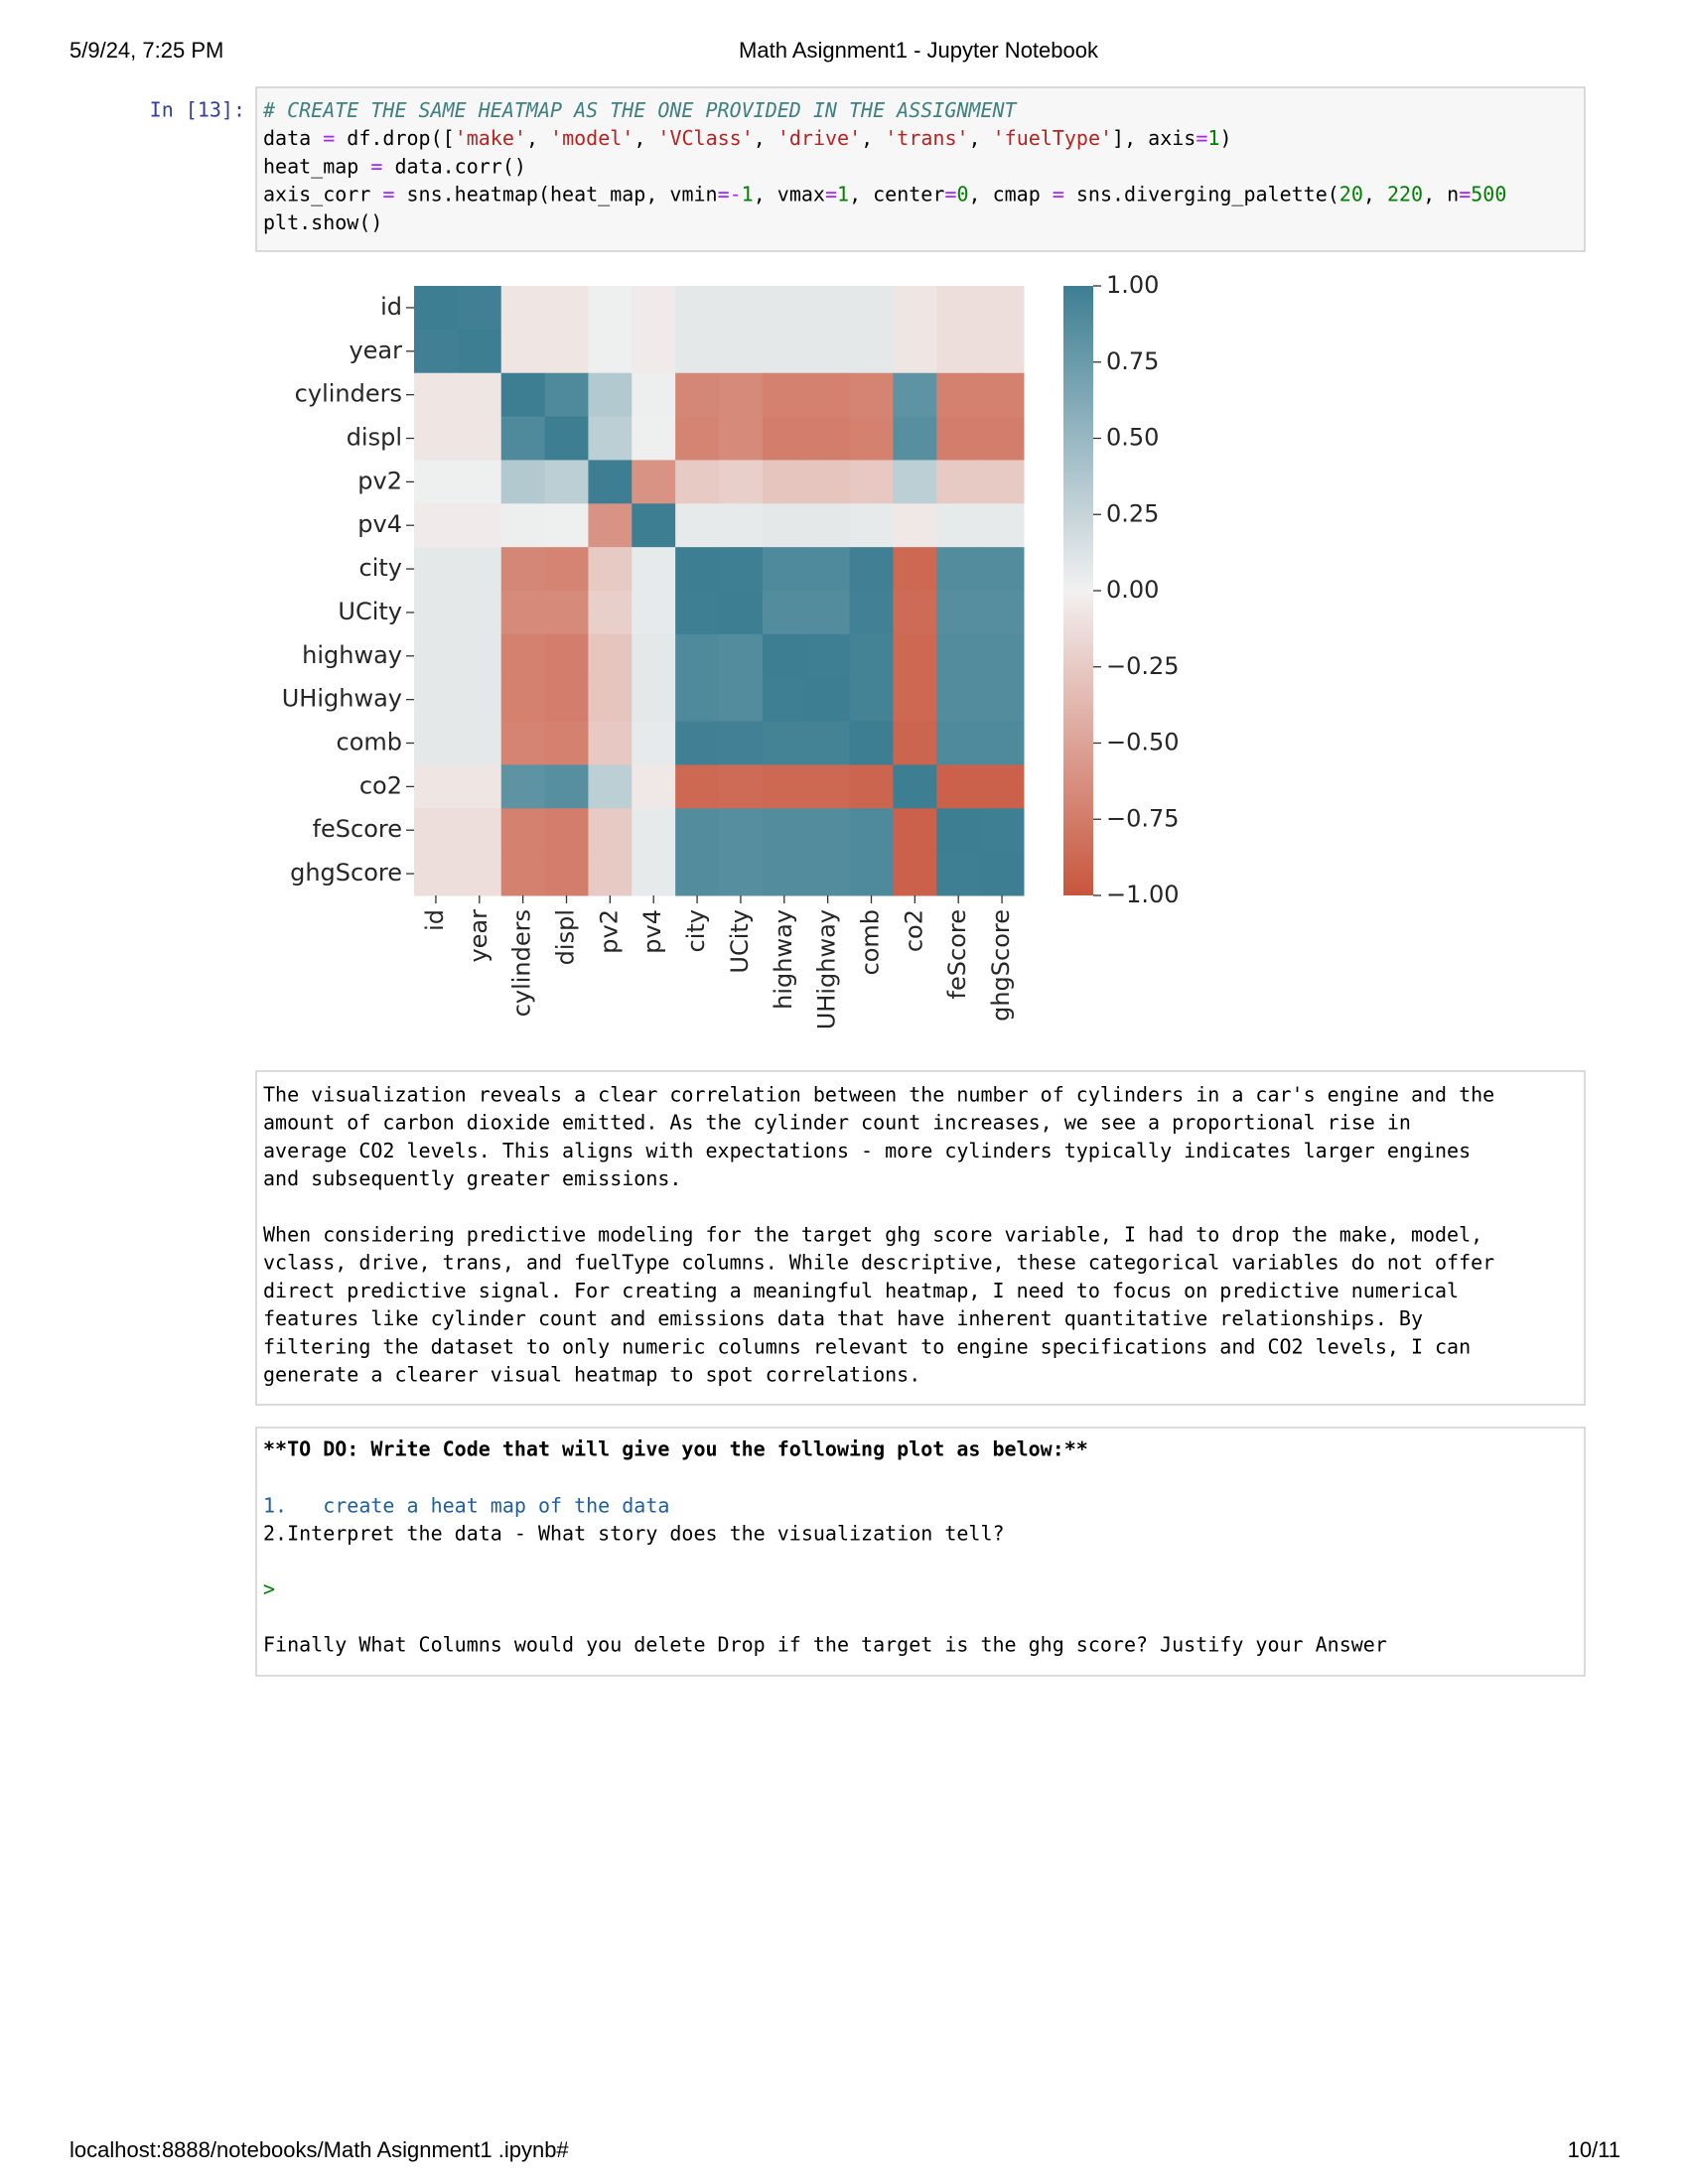  Describe the element at coordinates (394, 138) in the screenshot. I see `code-token: df.drop([` at that location.